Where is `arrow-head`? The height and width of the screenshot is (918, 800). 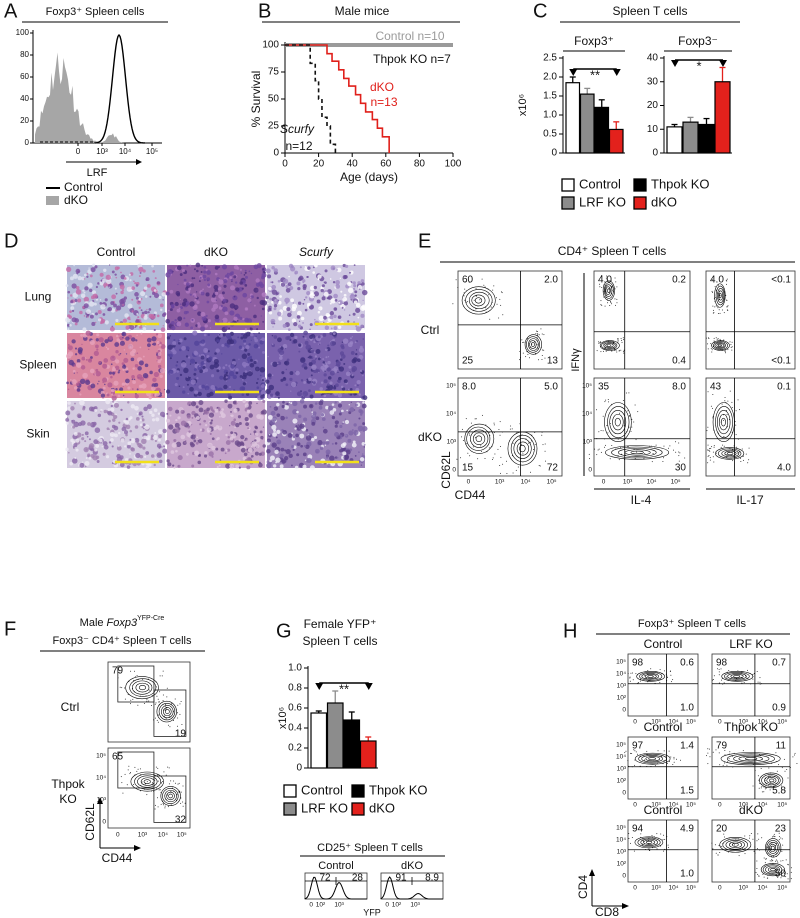 arrow-head is located at coordinates (723, 63).